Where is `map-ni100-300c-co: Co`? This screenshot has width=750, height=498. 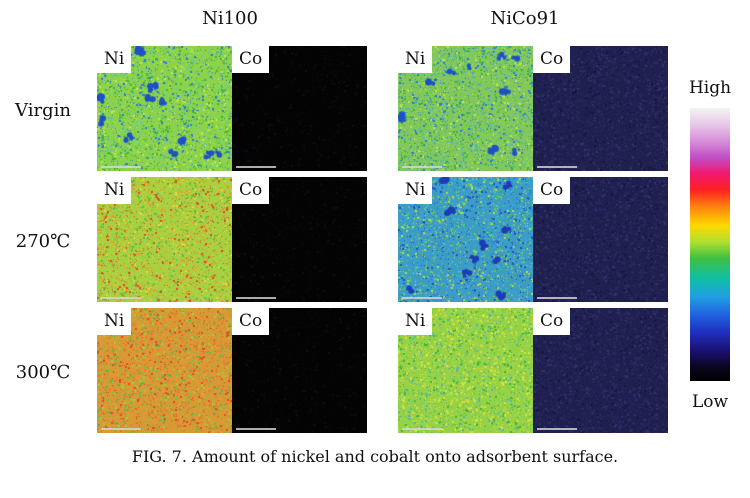
map-ni100-300c-co: Co is located at coordinates (299, 370).